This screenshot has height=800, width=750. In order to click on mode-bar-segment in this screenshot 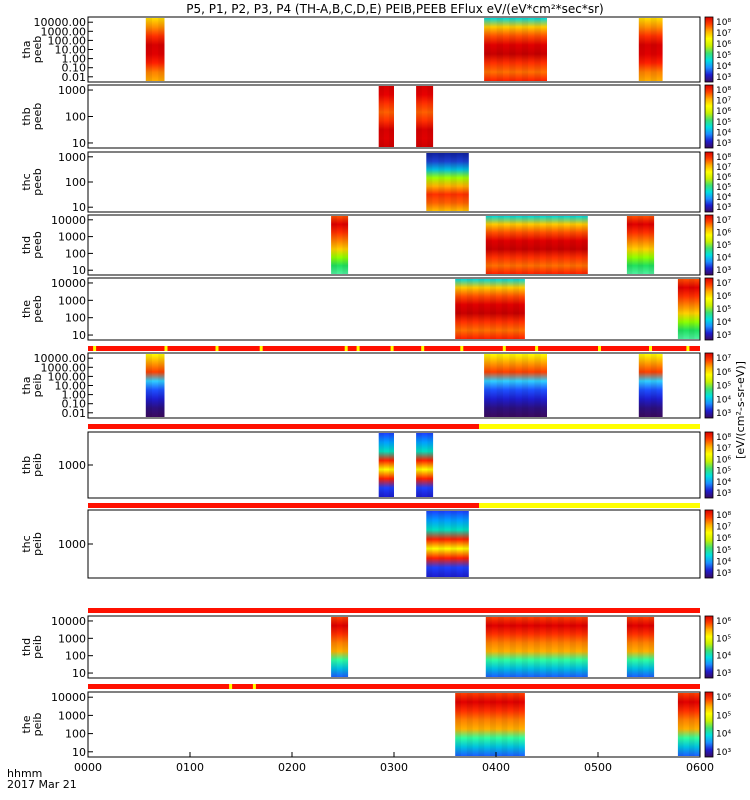, I will do `click(394, 610)`.